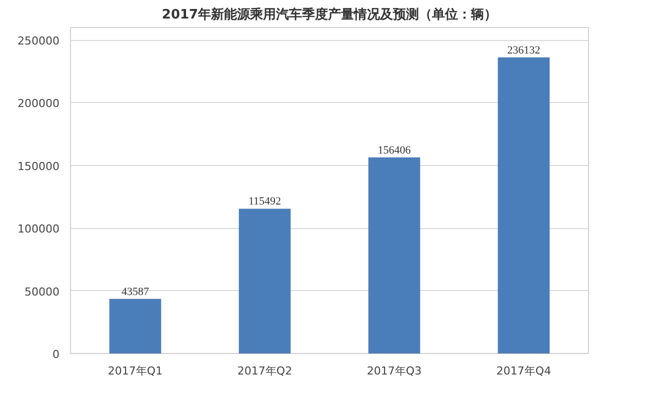  I want to click on y-tick-label: 200000, so click(39, 103).